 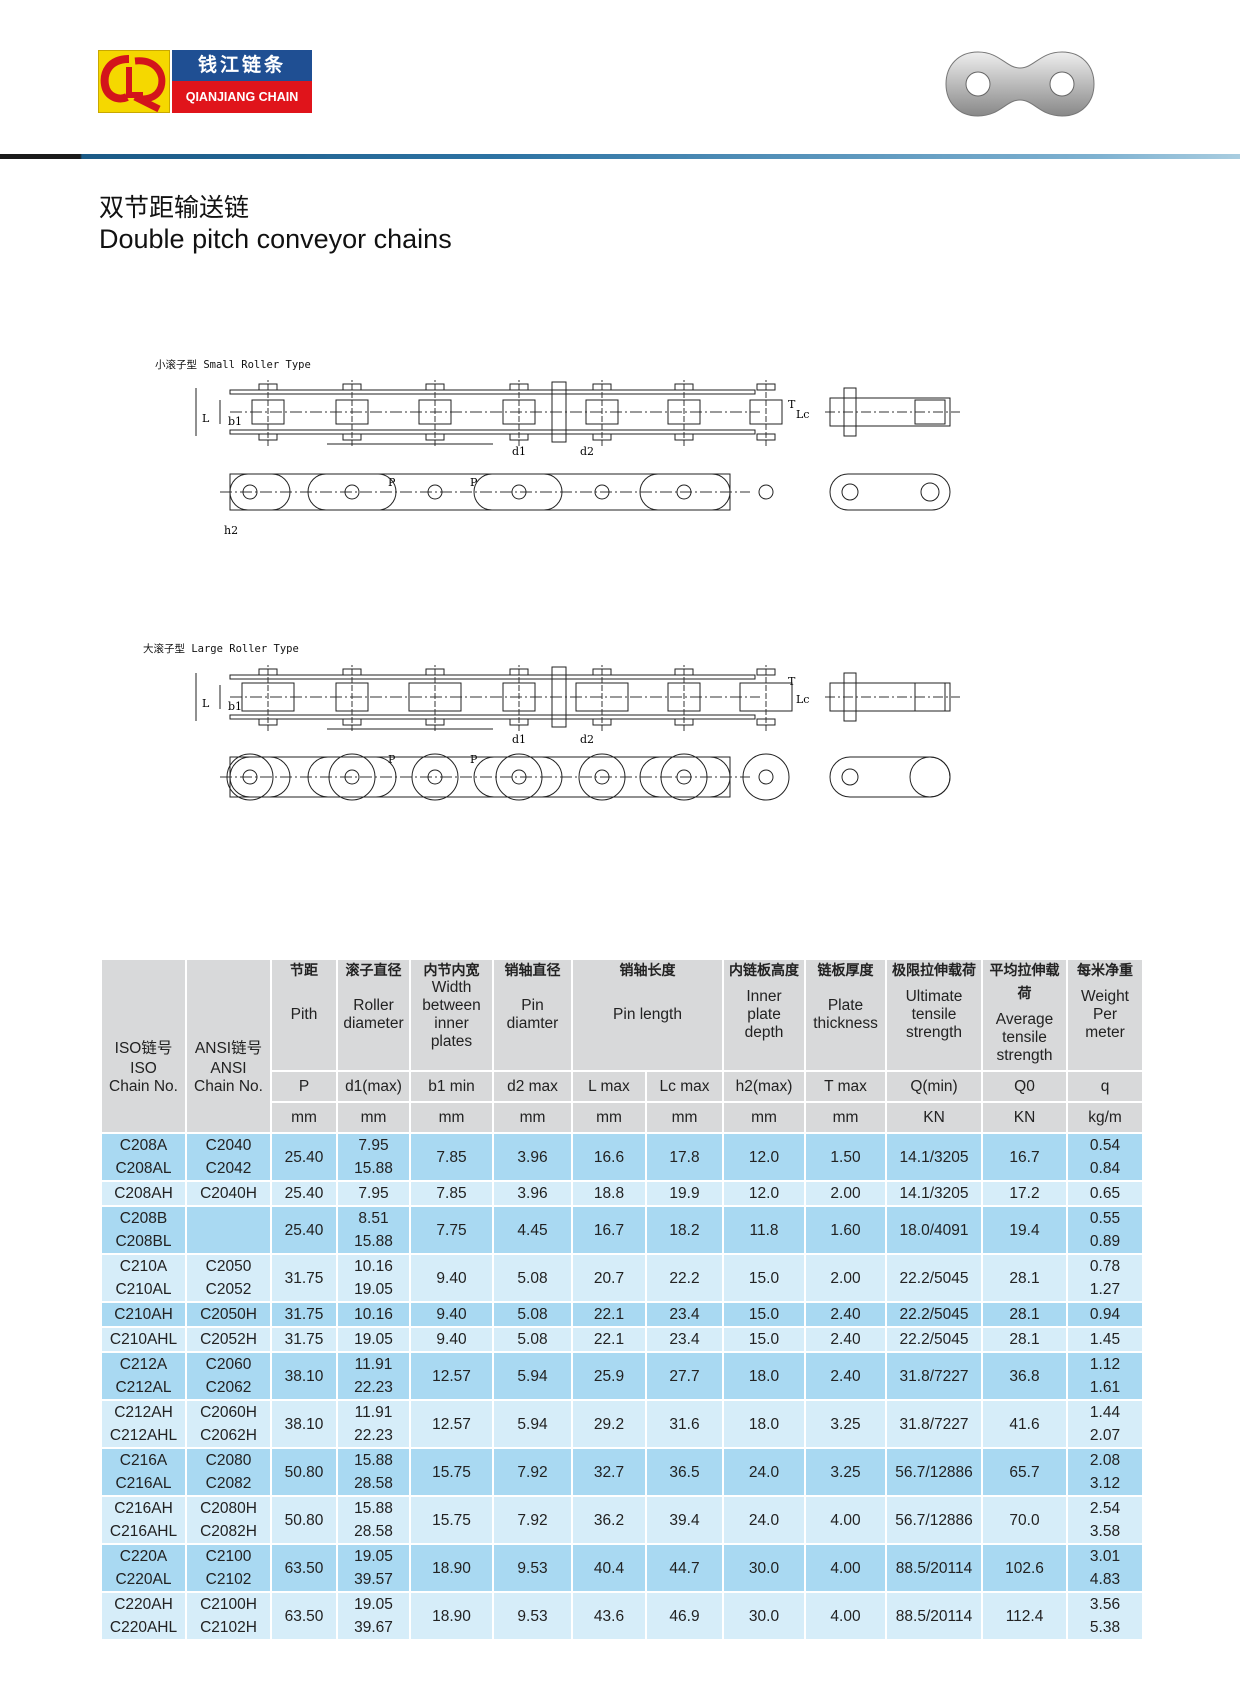 What do you see at coordinates (934, 1014) in the screenshot?
I see `column-header-en: tensile` at bounding box center [934, 1014].